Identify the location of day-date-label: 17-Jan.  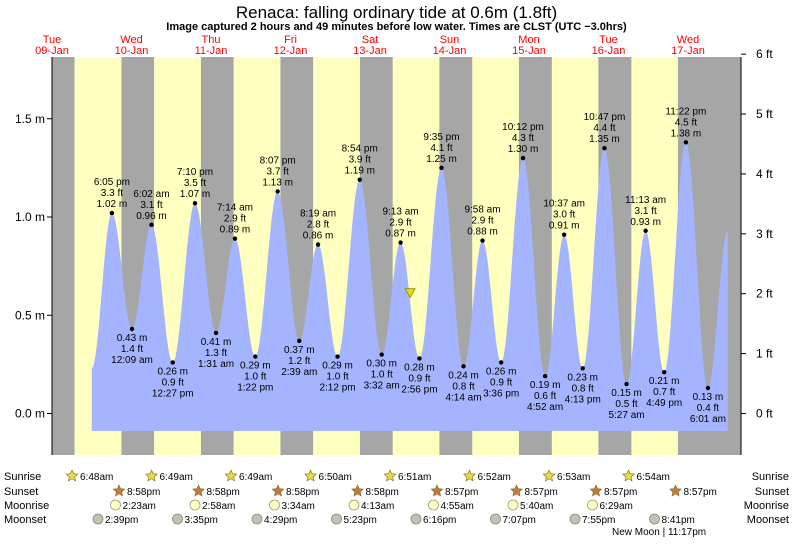
(688, 51).